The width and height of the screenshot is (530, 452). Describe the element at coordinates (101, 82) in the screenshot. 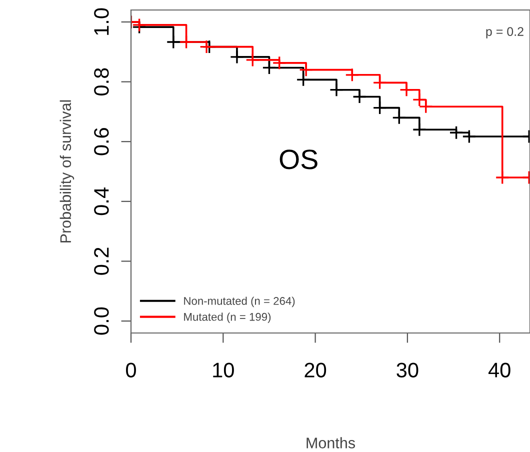

I see `y-tick-label: 0.8` at that location.